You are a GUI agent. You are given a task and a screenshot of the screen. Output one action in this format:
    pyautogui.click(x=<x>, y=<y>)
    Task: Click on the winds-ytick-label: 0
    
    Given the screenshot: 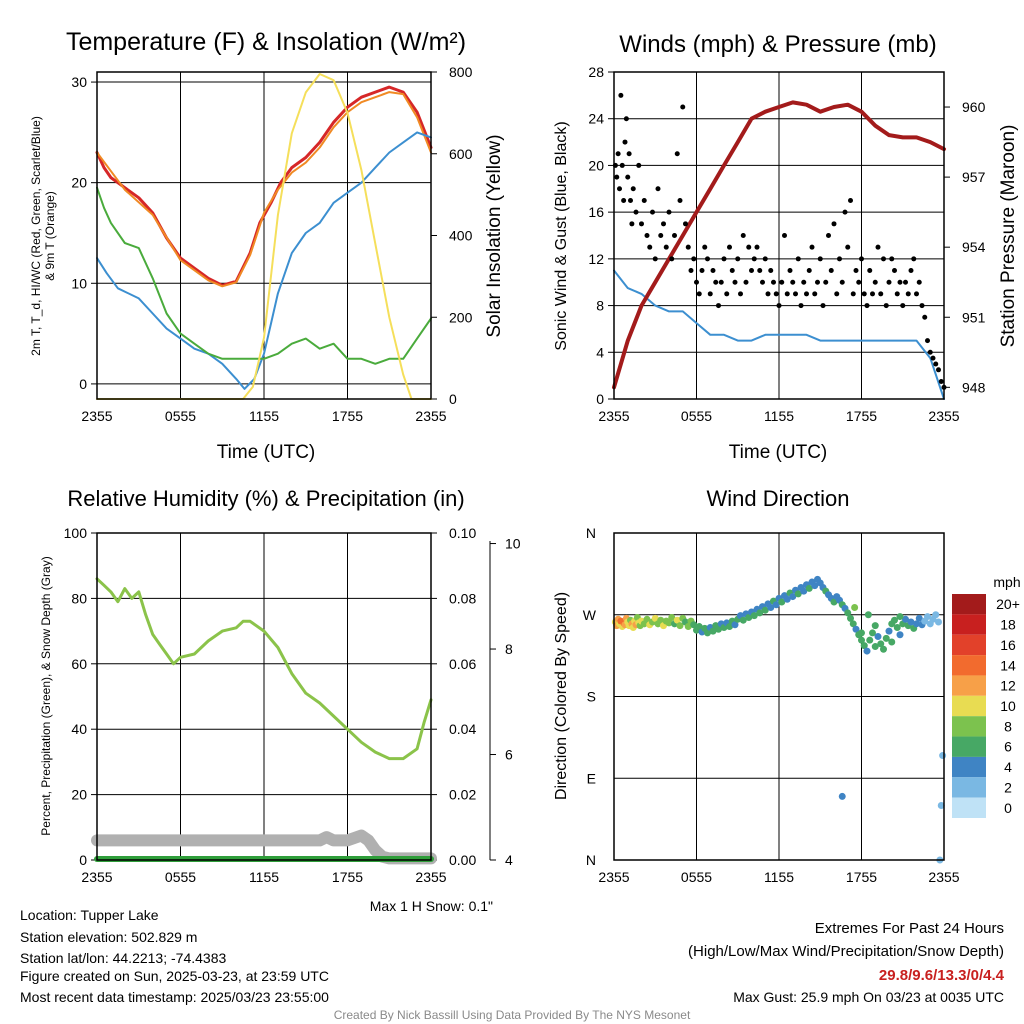 What is the action you would take?
    pyautogui.click(x=600, y=399)
    